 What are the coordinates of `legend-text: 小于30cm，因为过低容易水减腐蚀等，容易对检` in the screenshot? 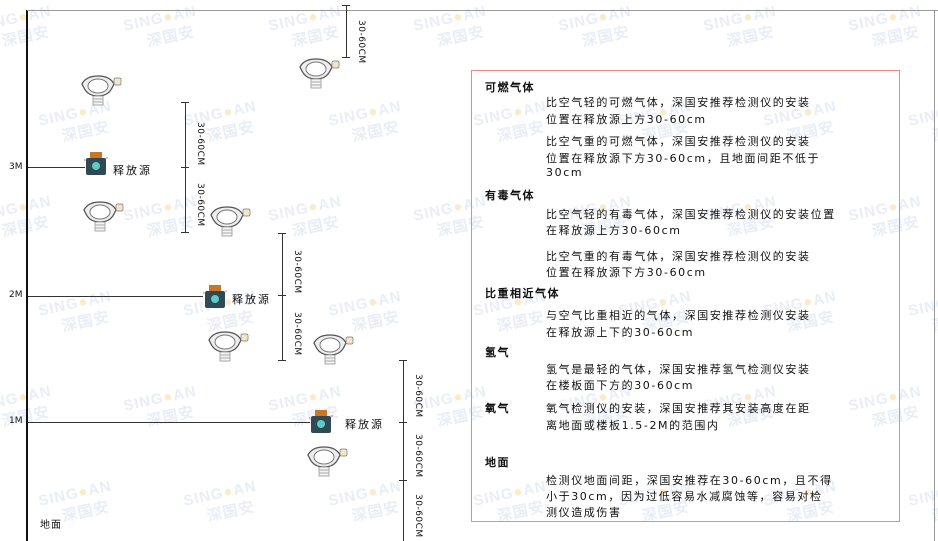 It's located at (684, 496).